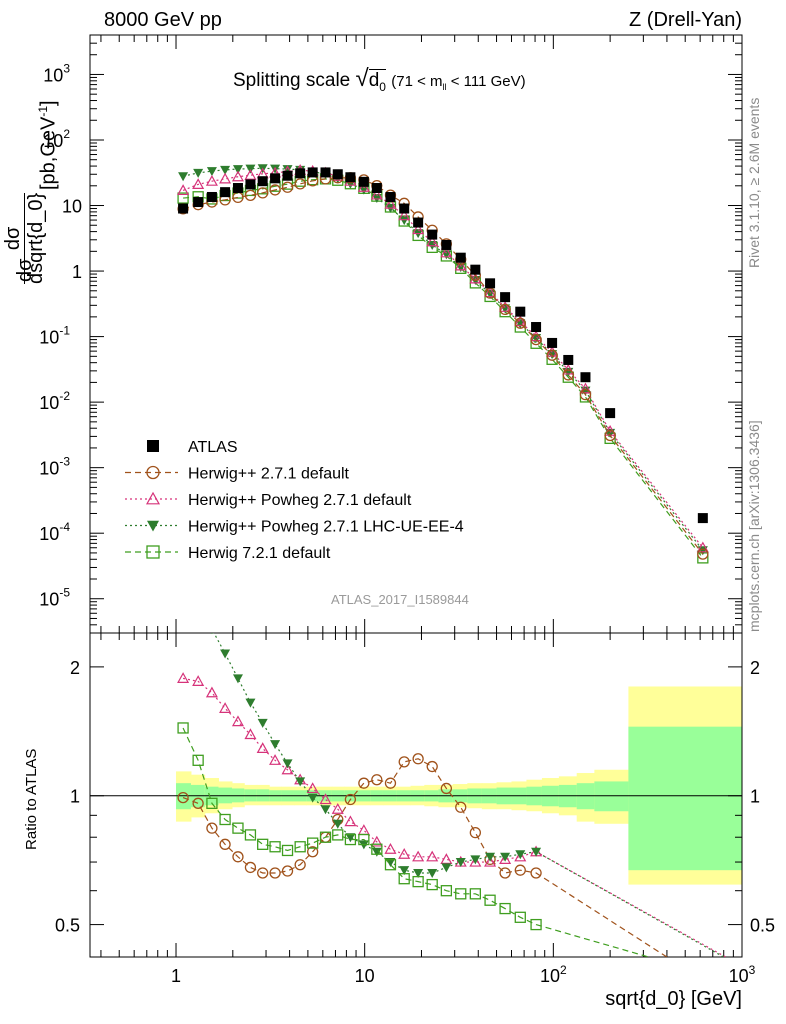 Image resolution: width=786 pixels, height=1024 pixels. Describe the element at coordinates (25, 238) in the screenshot. I see `y-axis-label-fraction: dσ dsqrt{d_0}` at that location.